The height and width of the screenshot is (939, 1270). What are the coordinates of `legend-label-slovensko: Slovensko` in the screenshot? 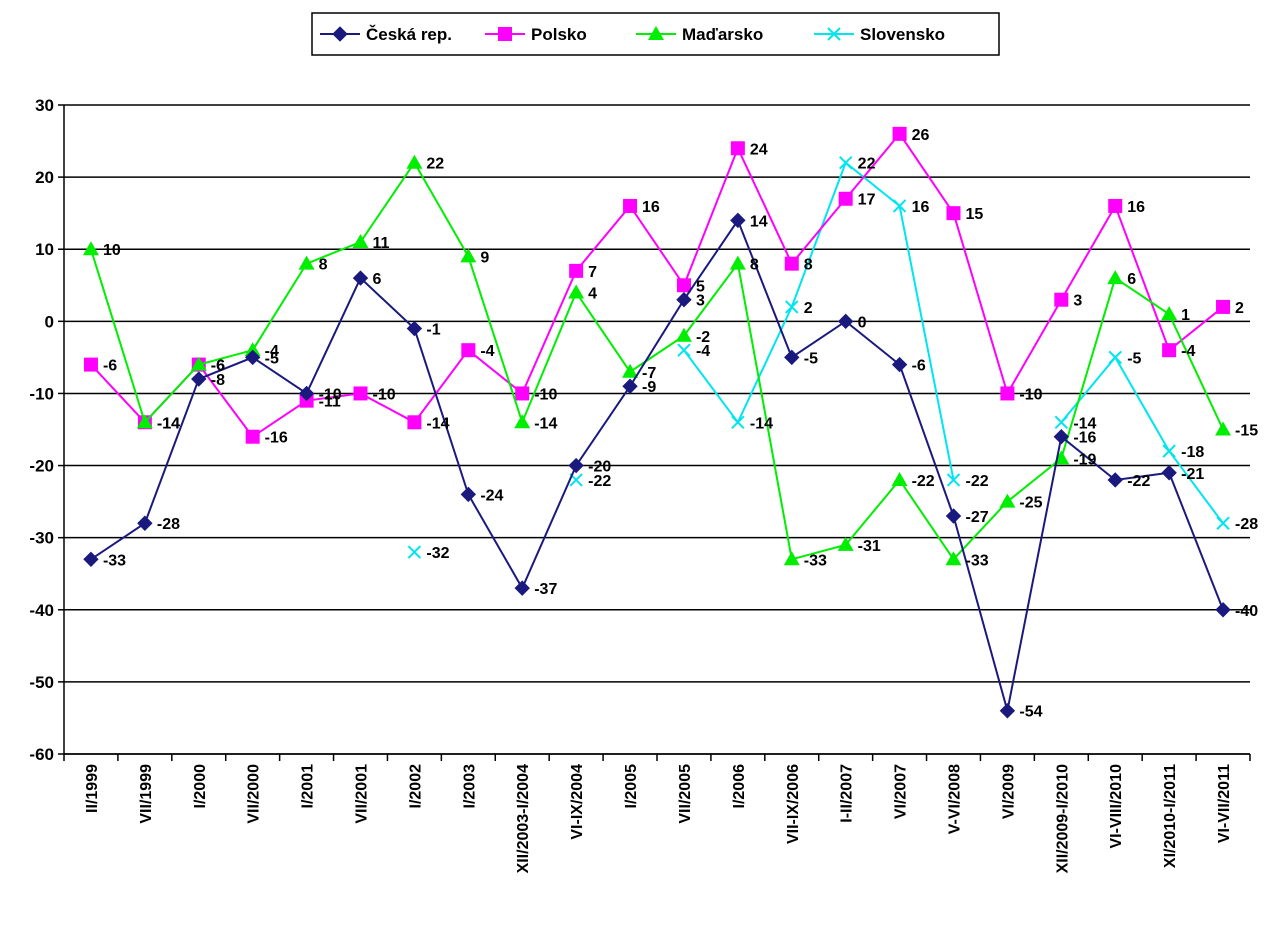 It's located at (902, 34).